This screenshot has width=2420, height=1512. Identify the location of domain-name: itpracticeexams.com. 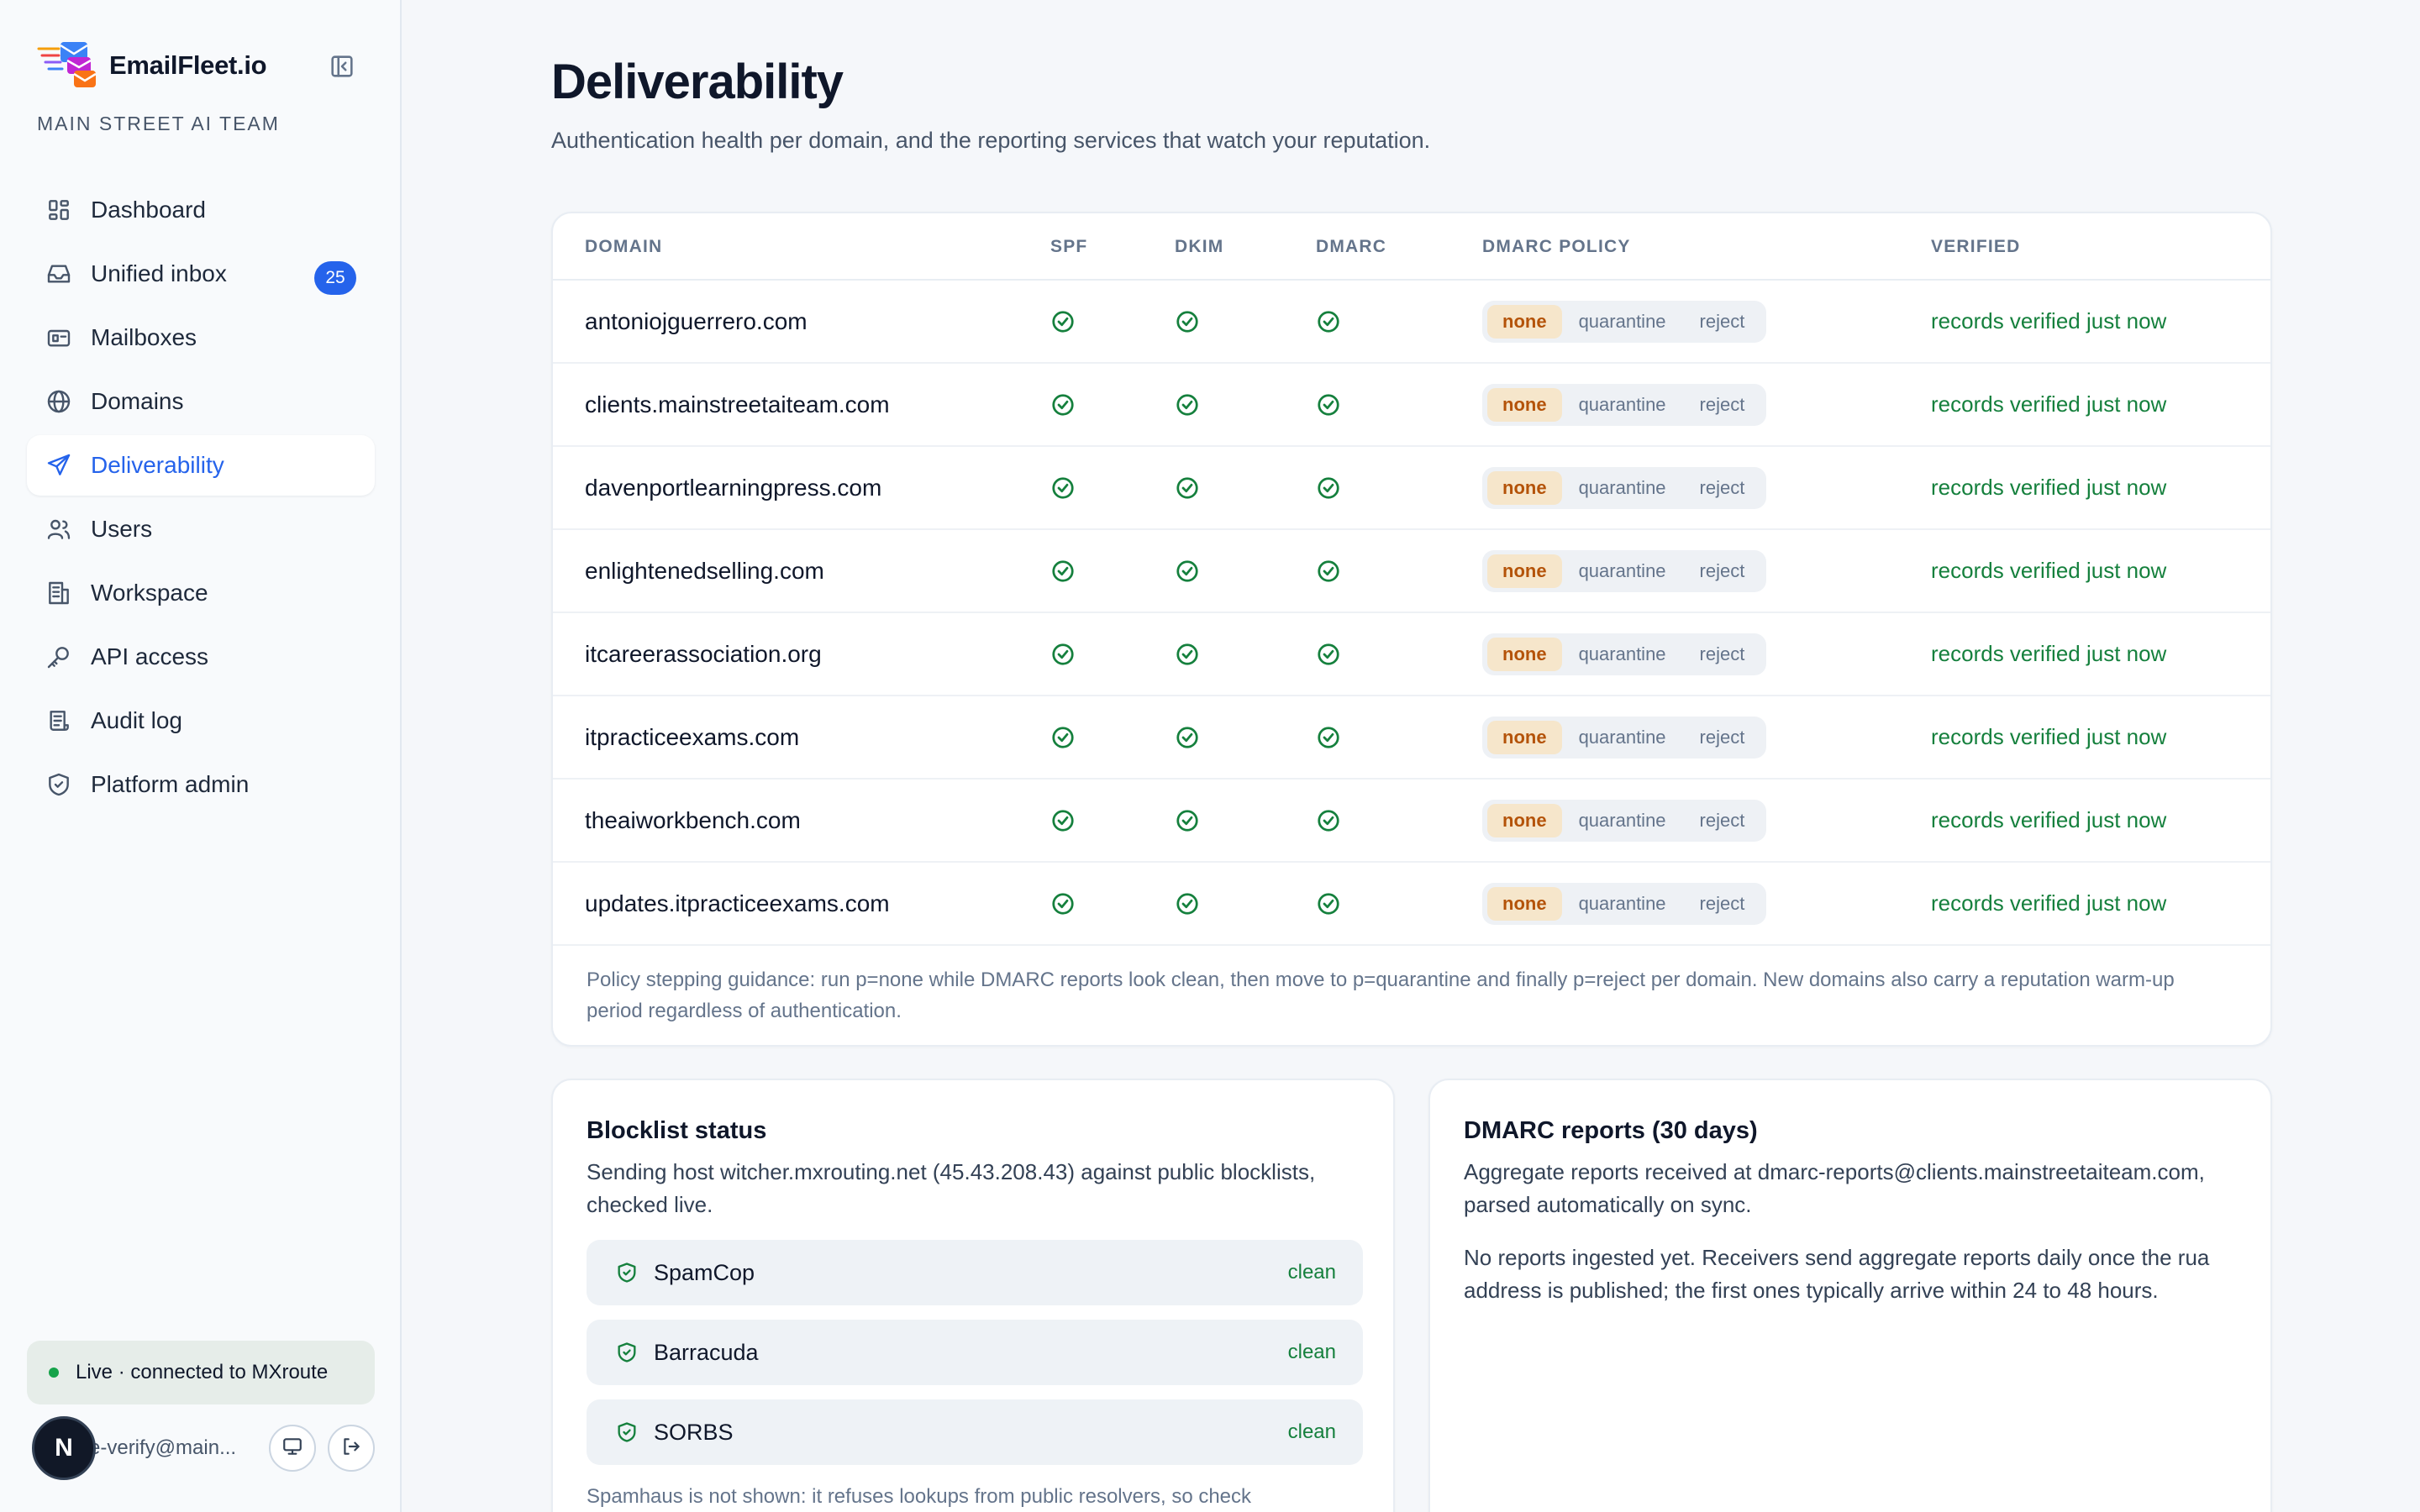
(692, 736).